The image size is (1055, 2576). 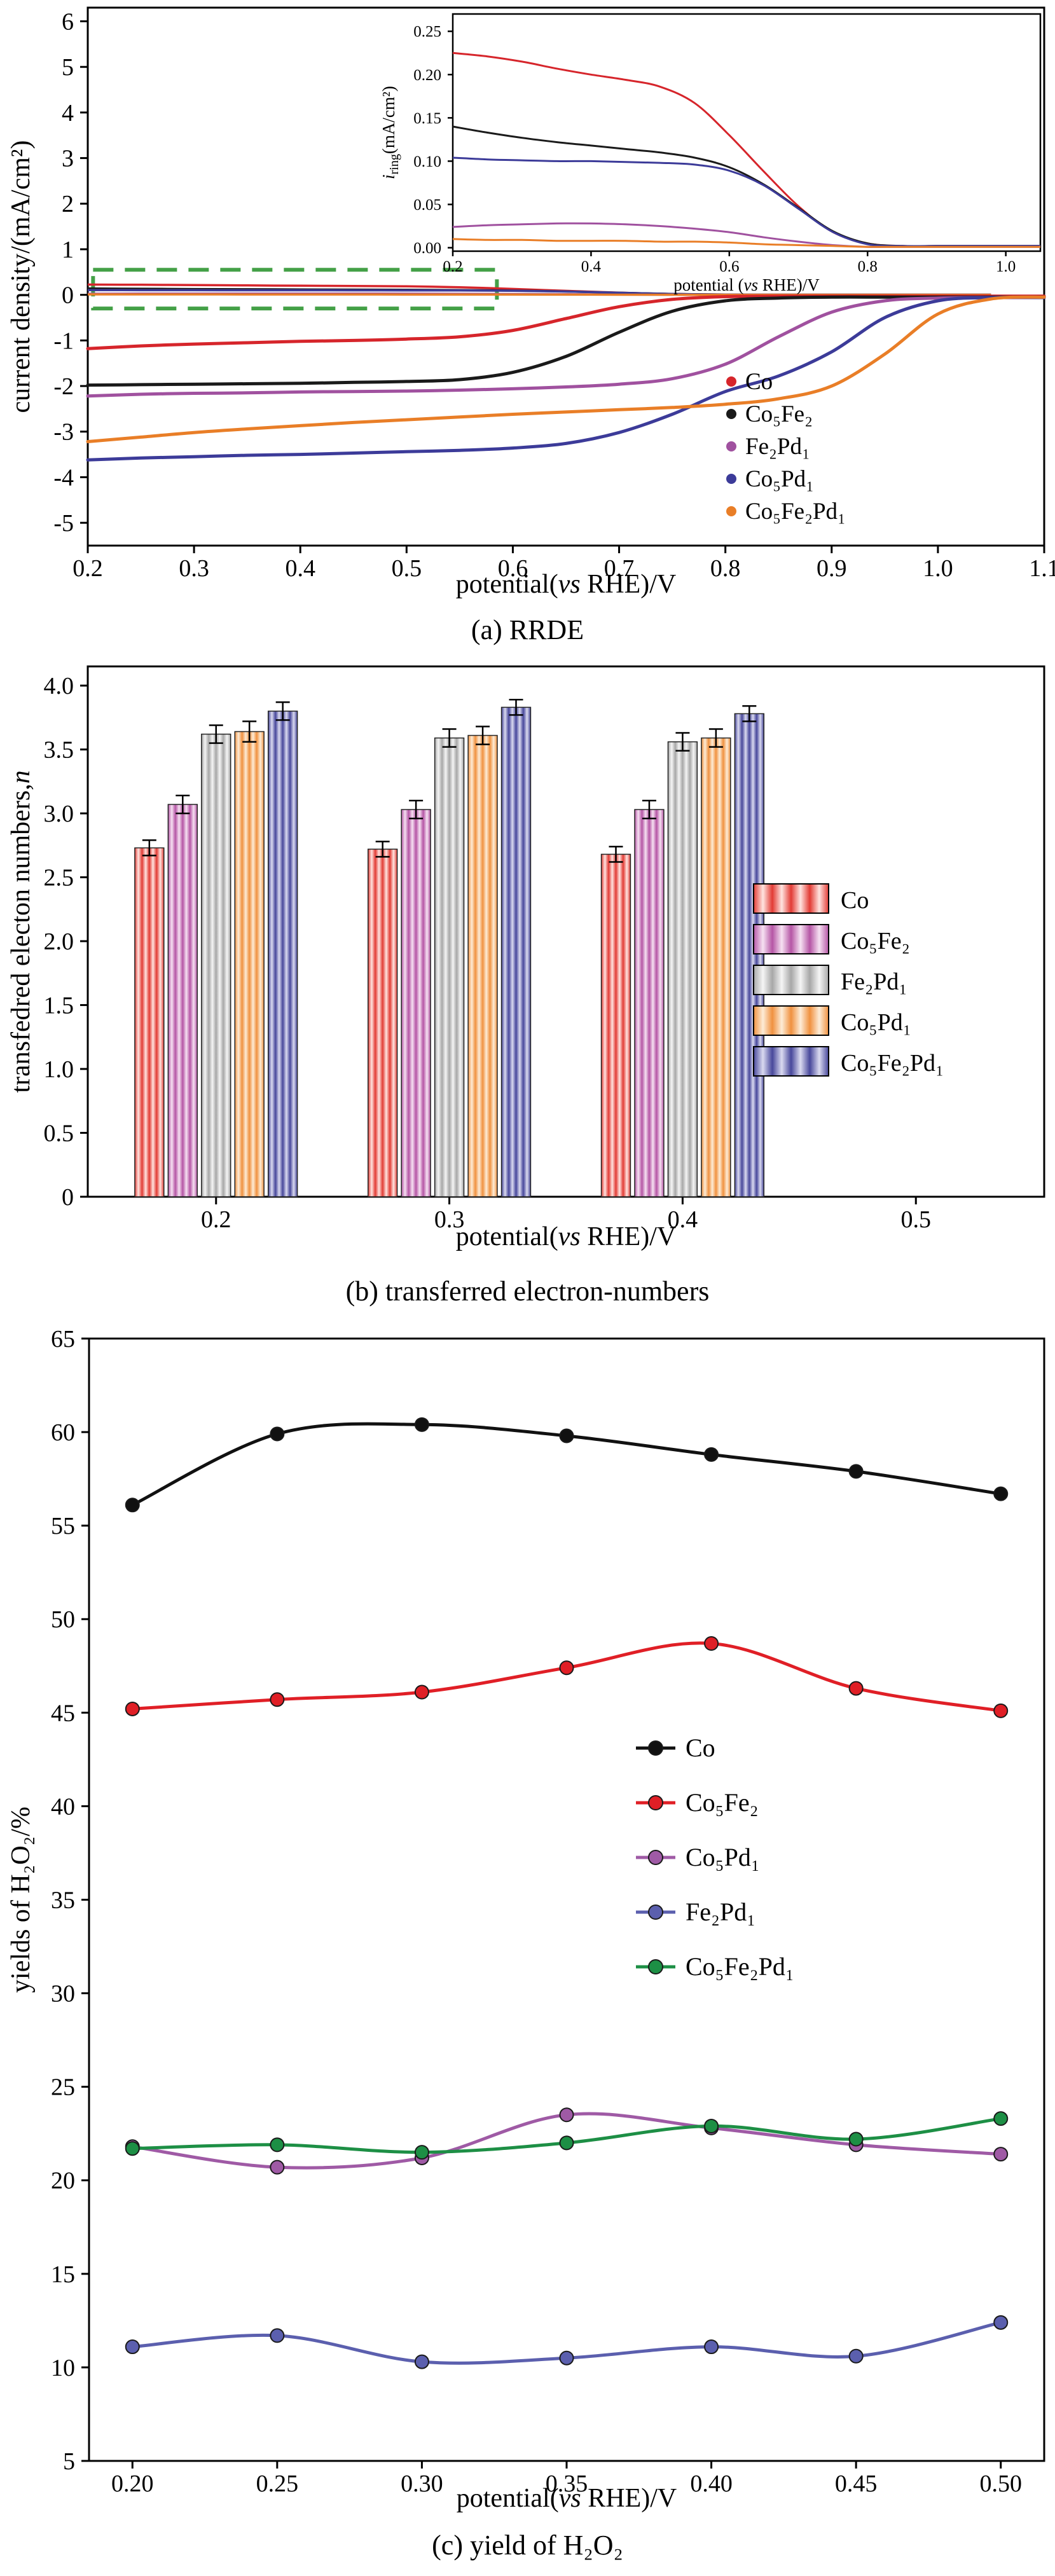 I want to click on disk-current-Co₅Fe₂Pd₁, so click(x=566, y=369).